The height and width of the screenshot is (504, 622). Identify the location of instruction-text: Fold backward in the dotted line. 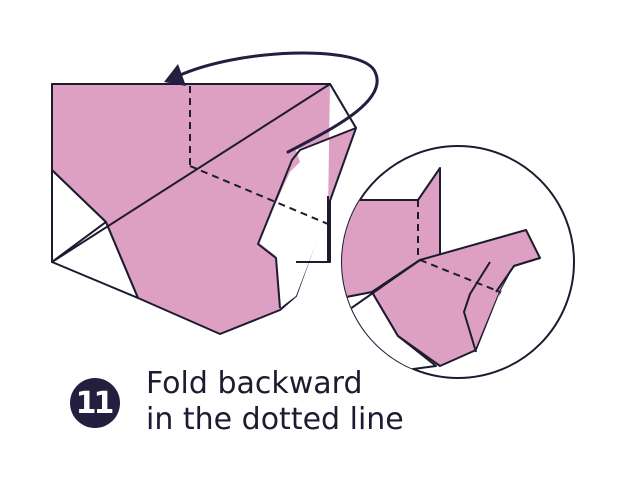
(275, 402).